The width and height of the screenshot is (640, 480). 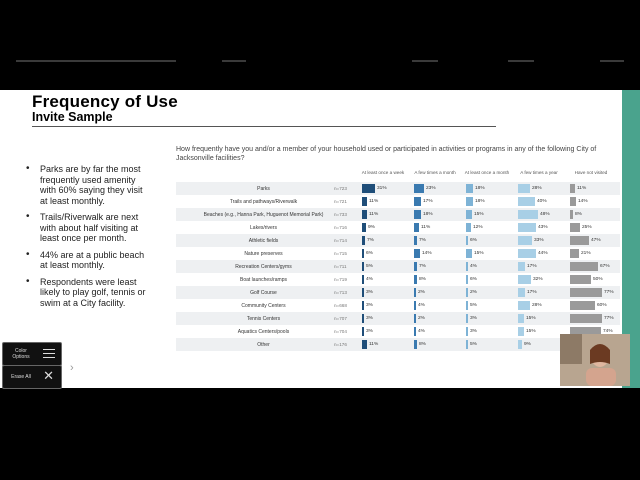 What do you see at coordinates (422, 344) in the screenshot?
I see `value-label: 8%` at bounding box center [422, 344].